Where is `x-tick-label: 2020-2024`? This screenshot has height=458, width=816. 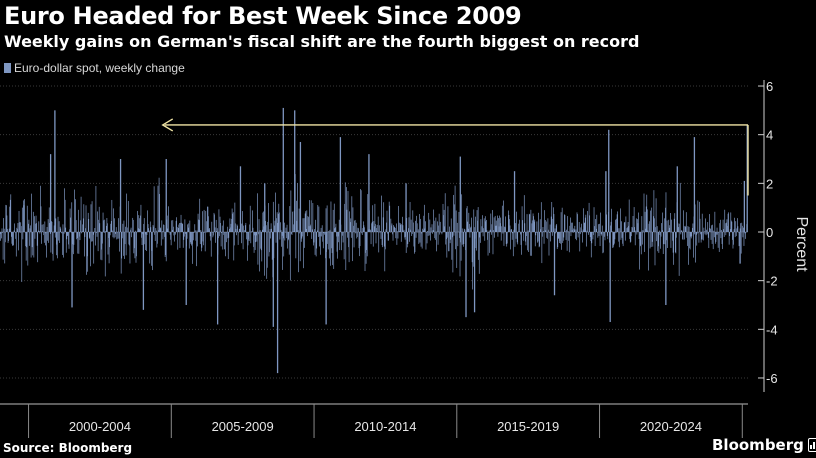
x-tick-label: 2020-2024 is located at coordinates (671, 426).